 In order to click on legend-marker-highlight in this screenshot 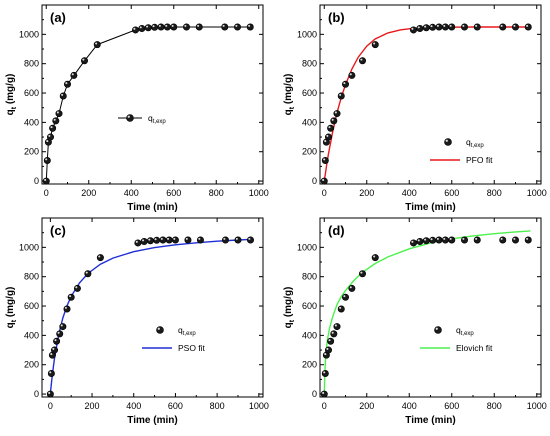, I will do `click(446, 140)`.